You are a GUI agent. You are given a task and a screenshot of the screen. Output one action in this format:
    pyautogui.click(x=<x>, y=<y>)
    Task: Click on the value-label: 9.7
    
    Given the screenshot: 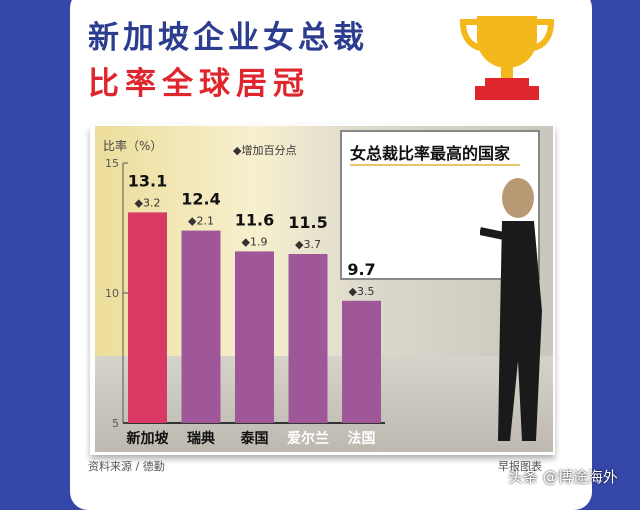 What is the action you would take?
    pyautogui.click(x=361, y=269)
    